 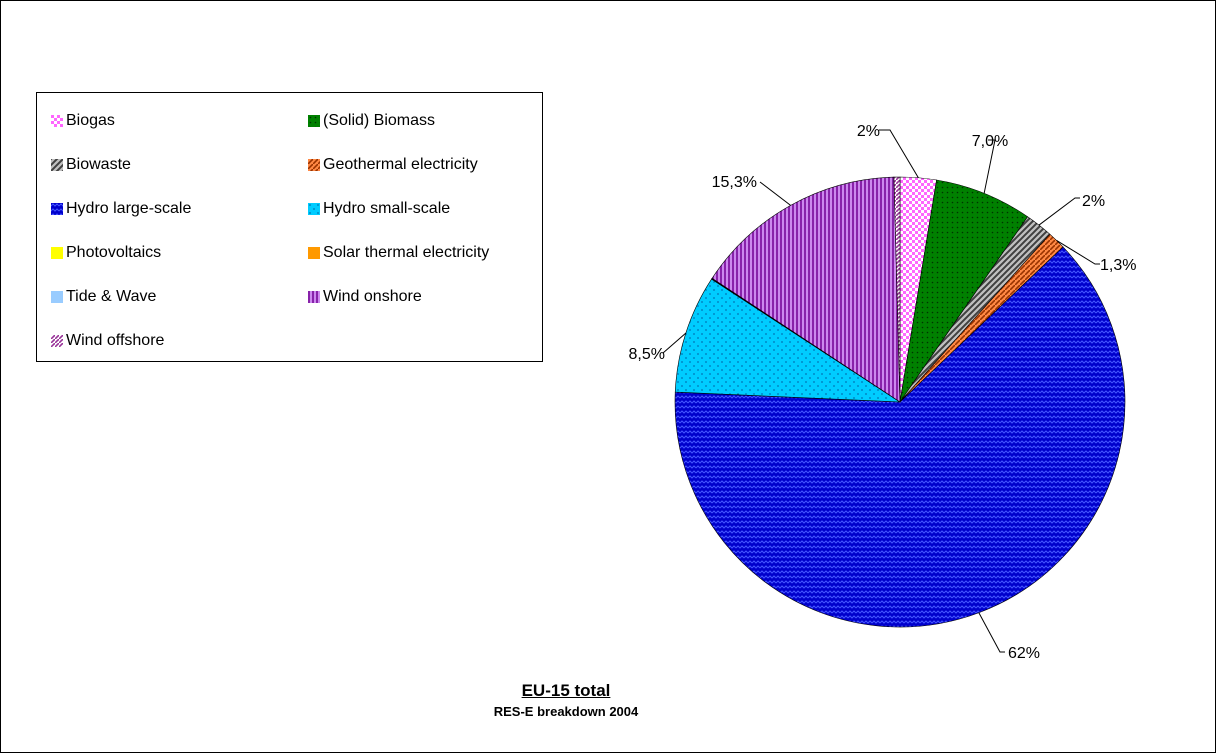 I want to click on legend-label: Wind onshore, so click(x=372, y=296).